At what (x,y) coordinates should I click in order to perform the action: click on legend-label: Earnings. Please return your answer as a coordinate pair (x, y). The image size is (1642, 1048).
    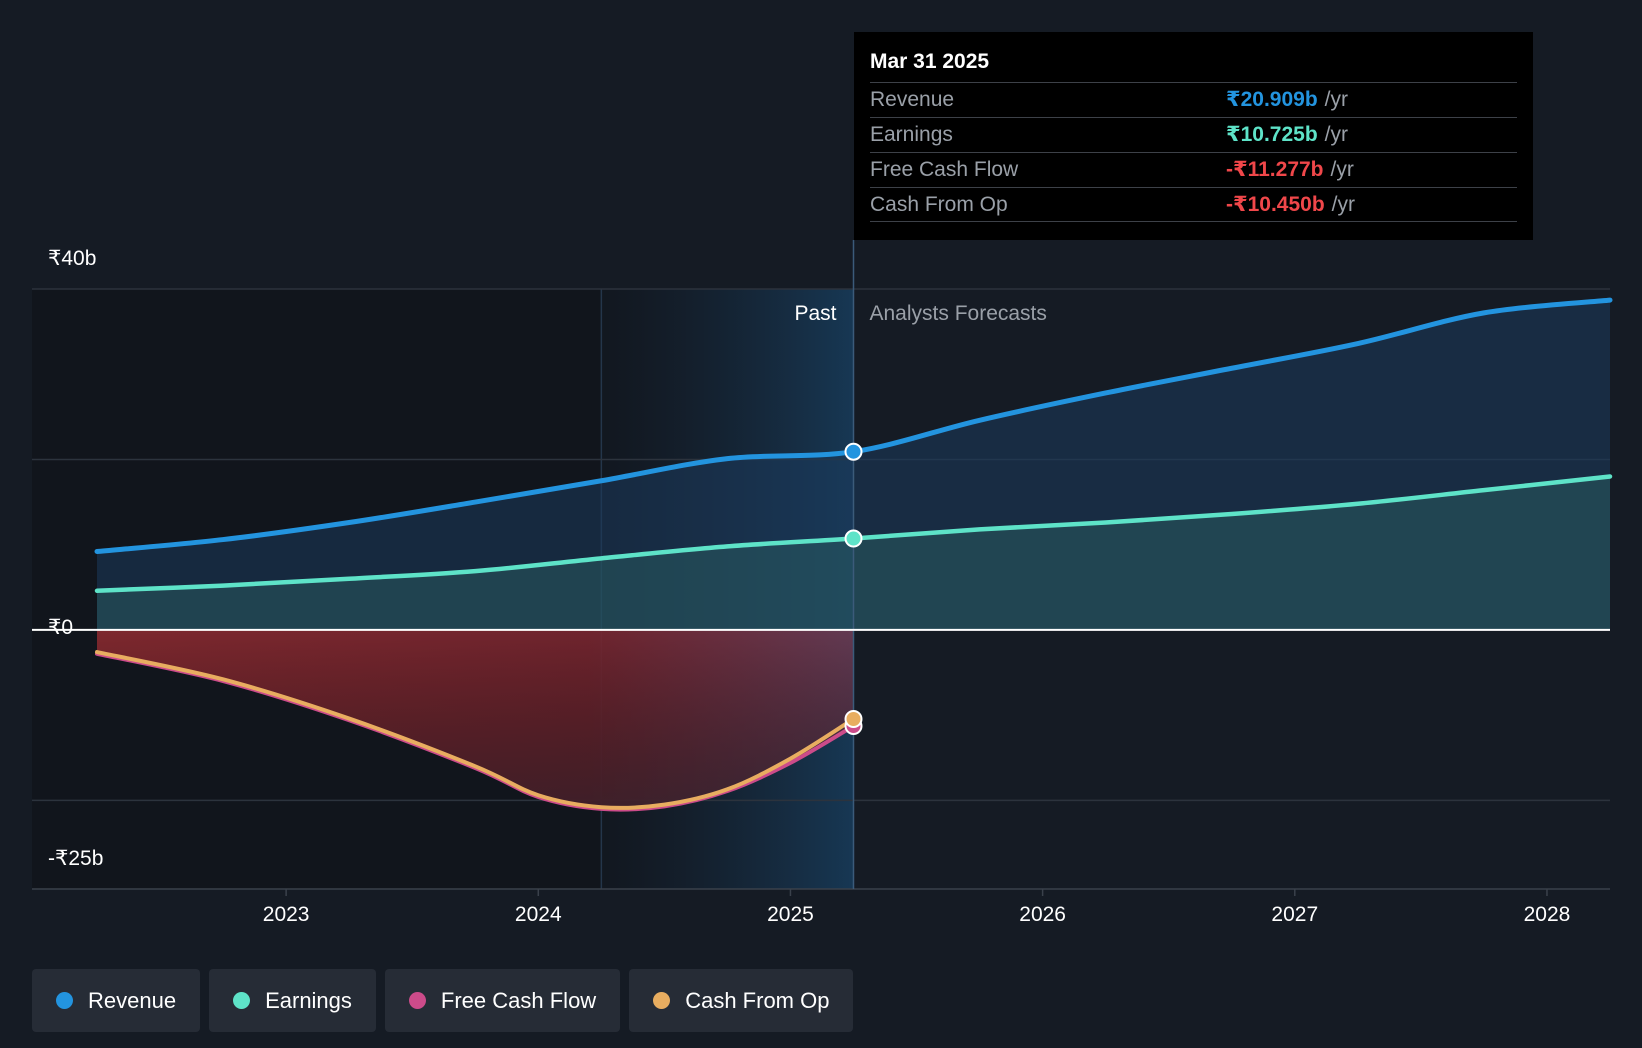
    Looking at the image, I should click on (308, 1000).